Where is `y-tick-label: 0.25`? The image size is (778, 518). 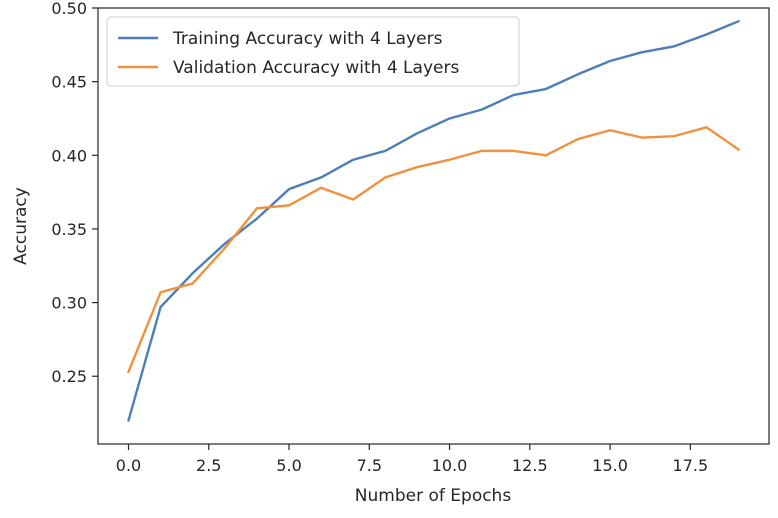
y-tick-label: 0.25 is located at coordinates (69, 376).